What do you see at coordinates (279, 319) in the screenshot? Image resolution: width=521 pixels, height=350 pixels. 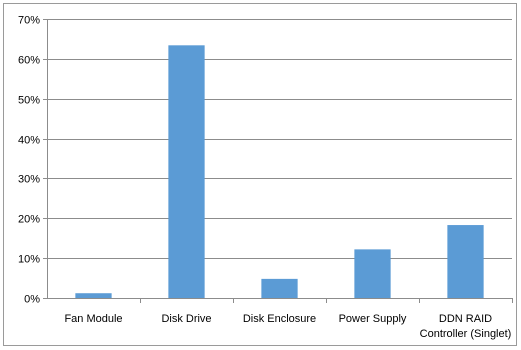 I see `x-tick-label: Disk Enclosure` at bounding box center [279, 319].